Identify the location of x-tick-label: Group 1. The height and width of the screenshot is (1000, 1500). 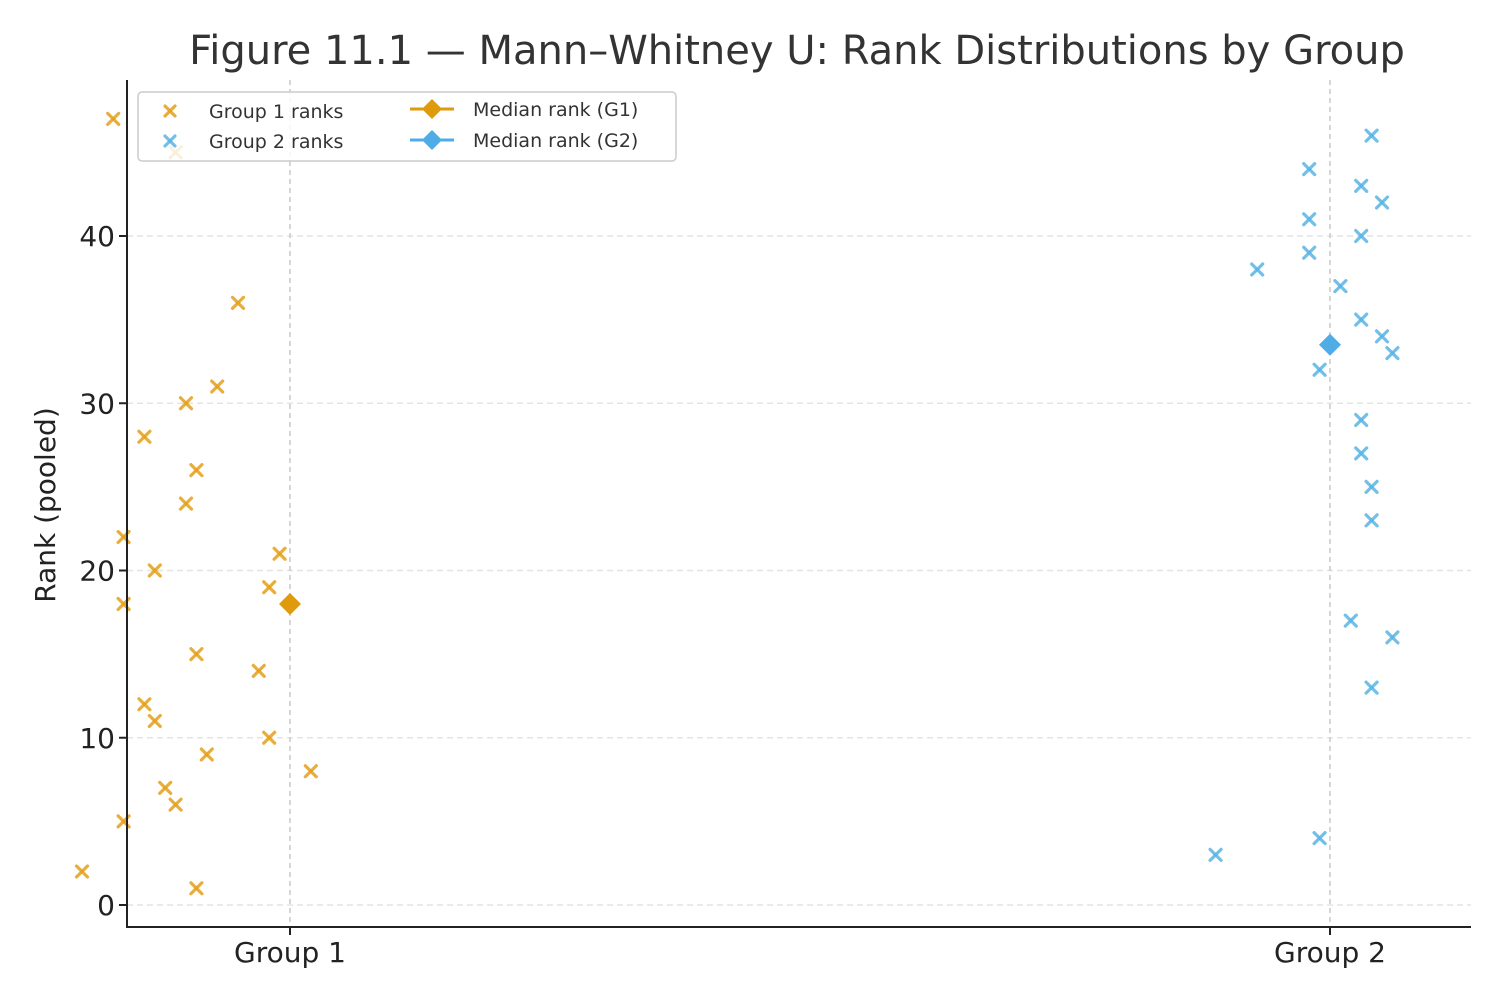
(290, 952).